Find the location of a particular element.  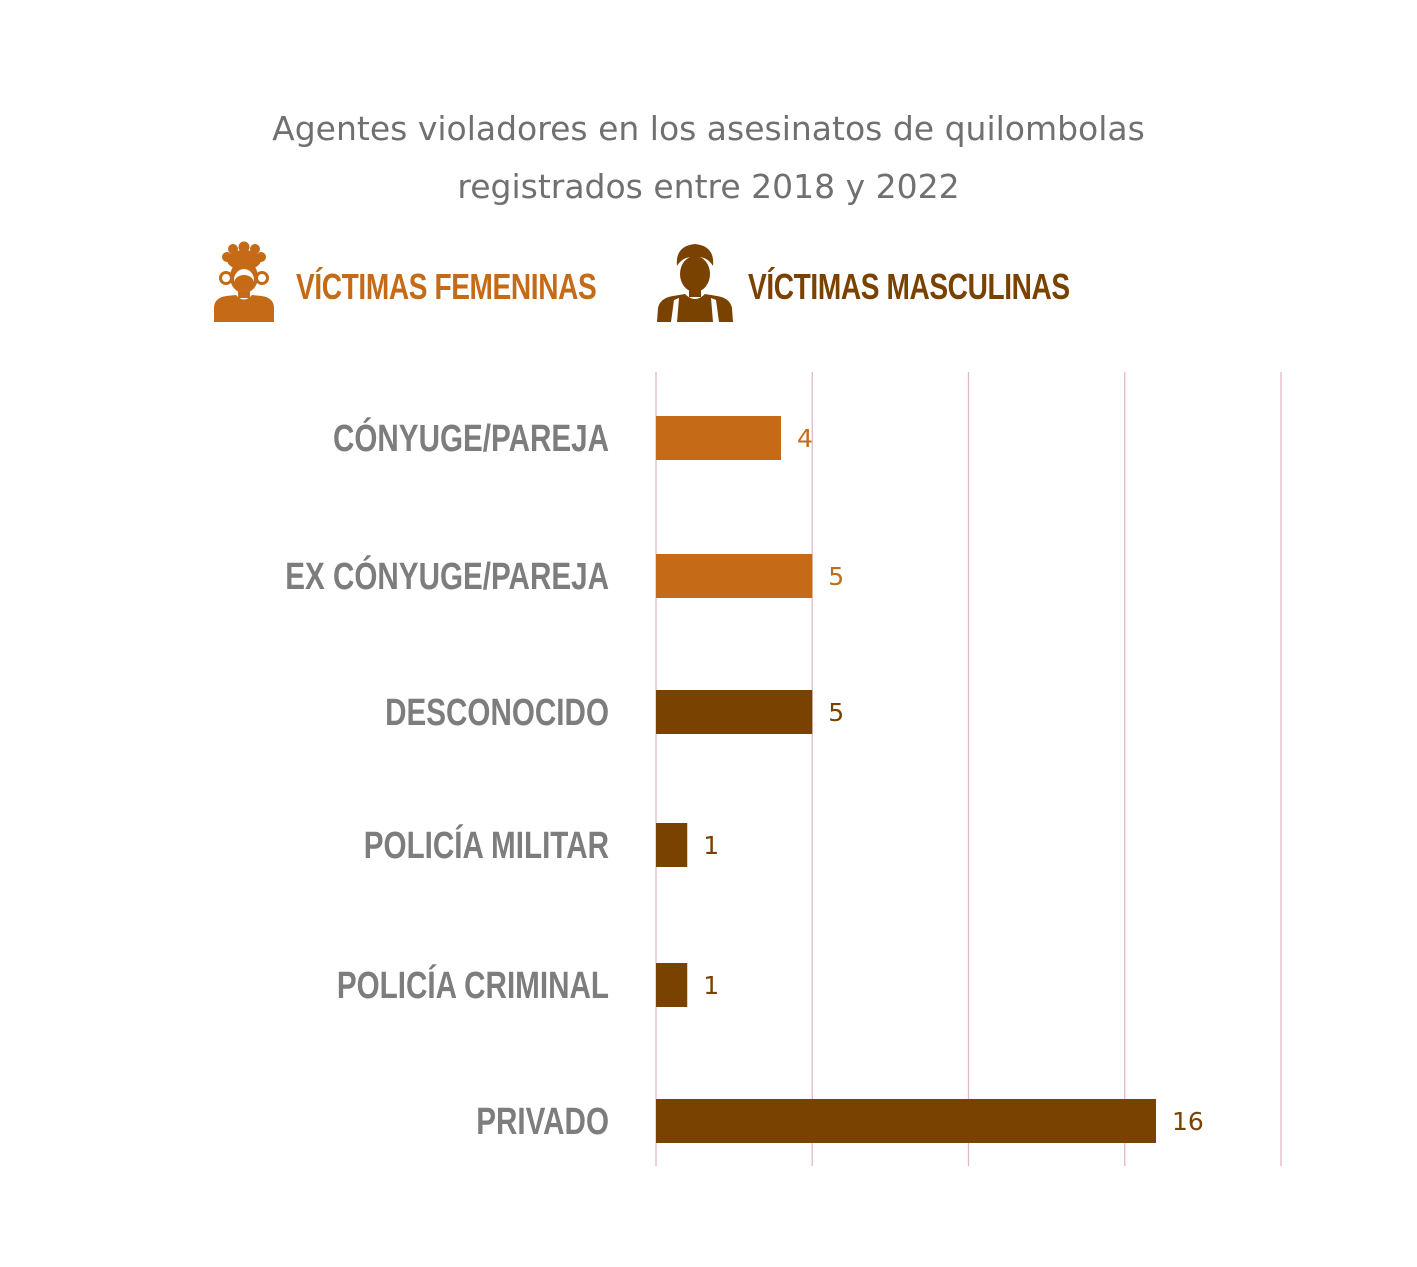

value-label: 4 is located at coordinates (805, 438).